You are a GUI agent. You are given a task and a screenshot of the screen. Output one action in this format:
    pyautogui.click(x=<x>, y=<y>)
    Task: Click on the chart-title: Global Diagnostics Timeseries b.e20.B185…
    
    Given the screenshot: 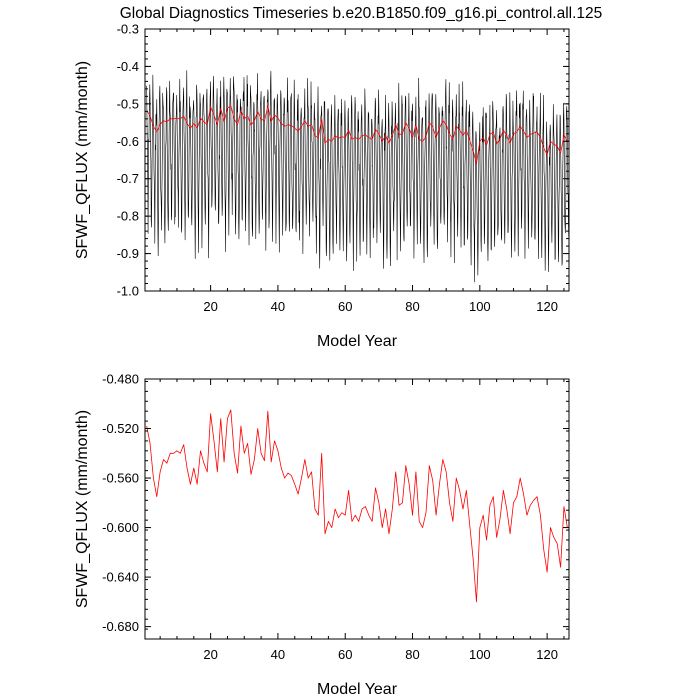 What is the action you would take?
    pyautogui.click(x=361, y=13)
    